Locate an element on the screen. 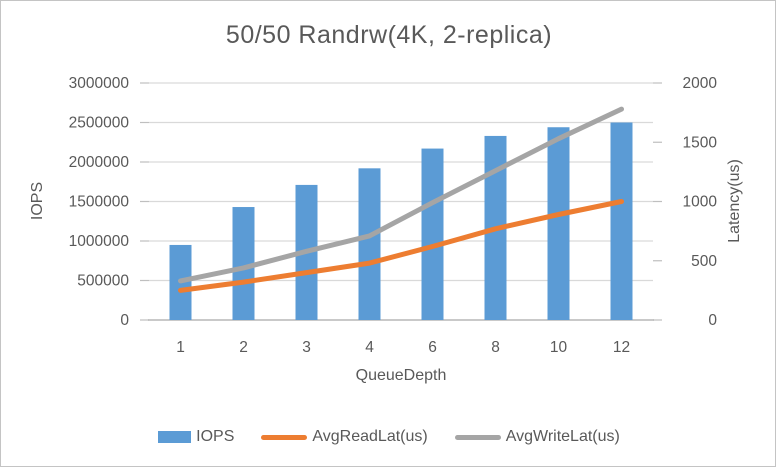  left-axis-tick-label: 2000000 is located at coordinates (99, 162).